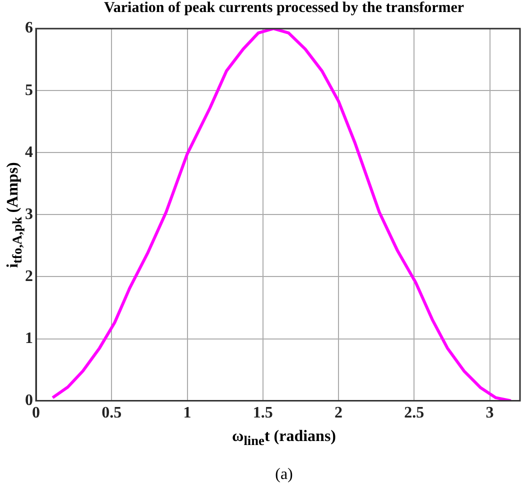  What do you see at coordinates (112, 413) in the screenshot?
I see `x-tick-label: 0.5` at bounding box center [112, 413].